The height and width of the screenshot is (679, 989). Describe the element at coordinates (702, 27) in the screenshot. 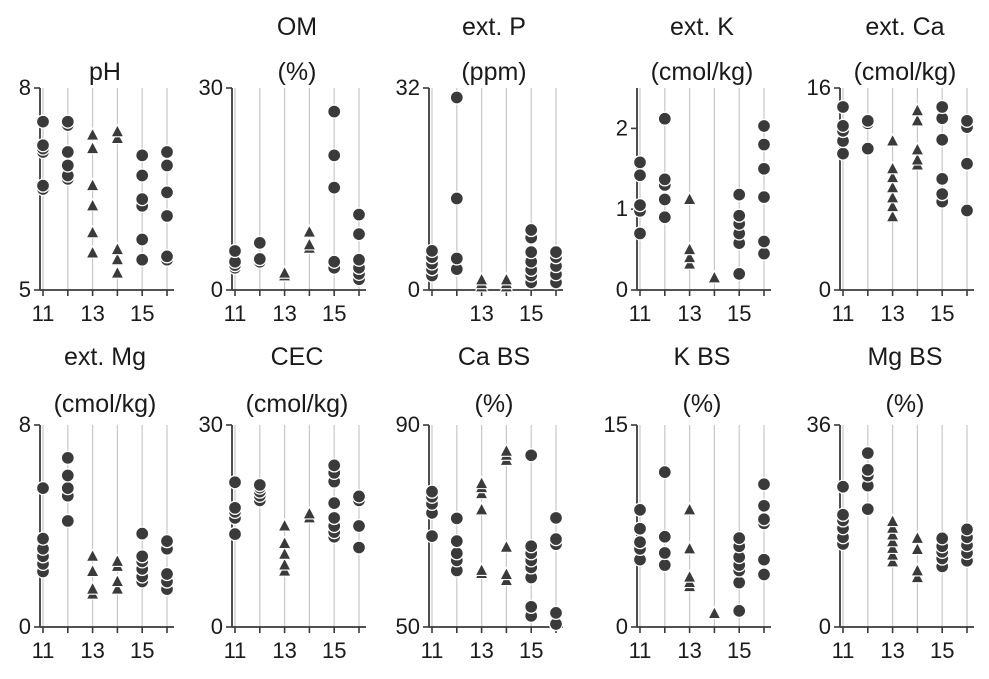

I see `chart-title-line-1: ext. K` at that location.